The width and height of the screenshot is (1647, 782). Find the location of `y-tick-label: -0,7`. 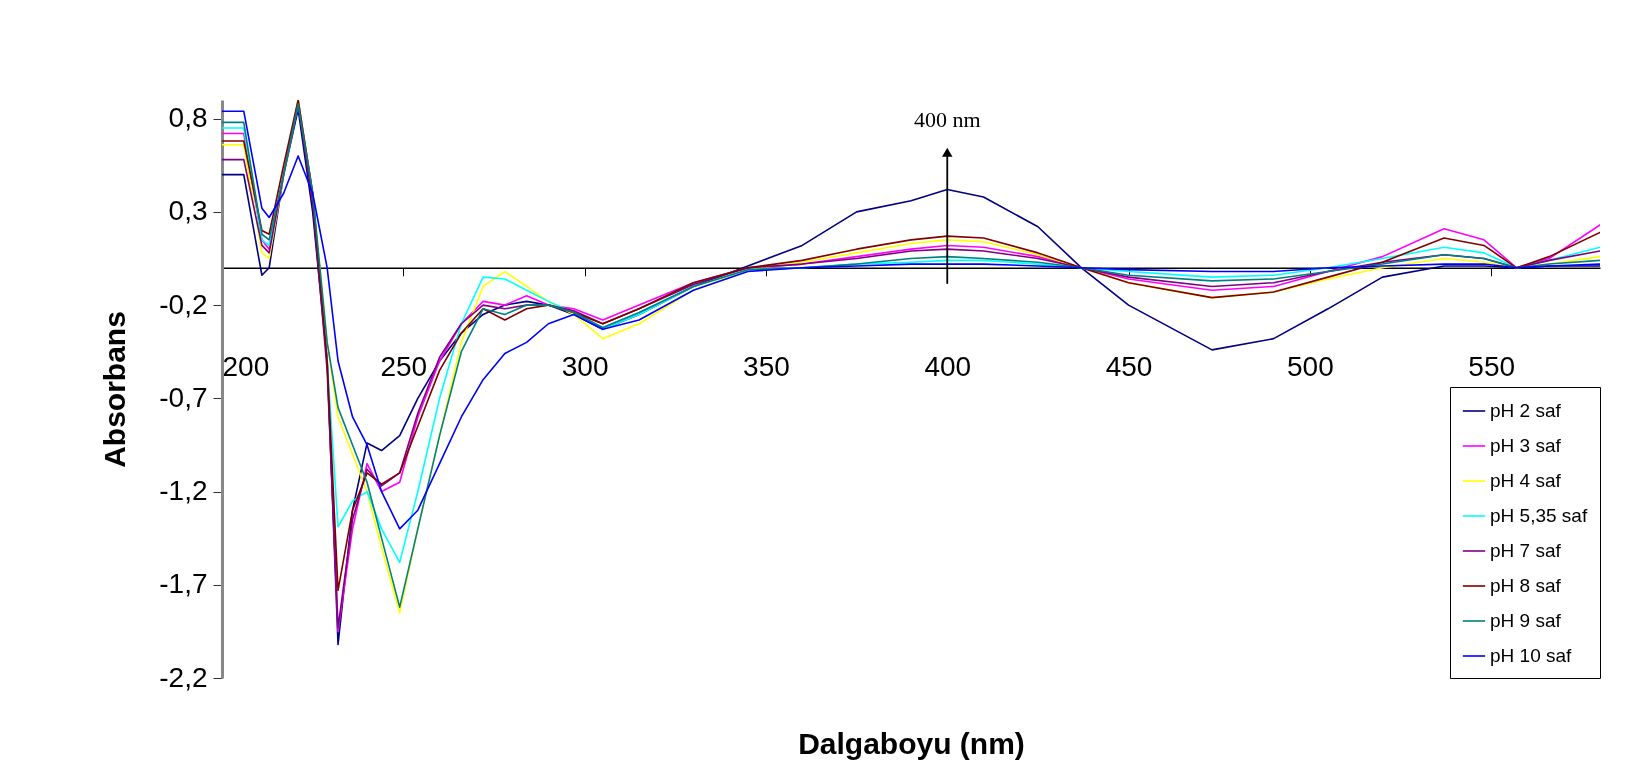

y-tick-label: -0,7 is located at coordinates (183, 397).